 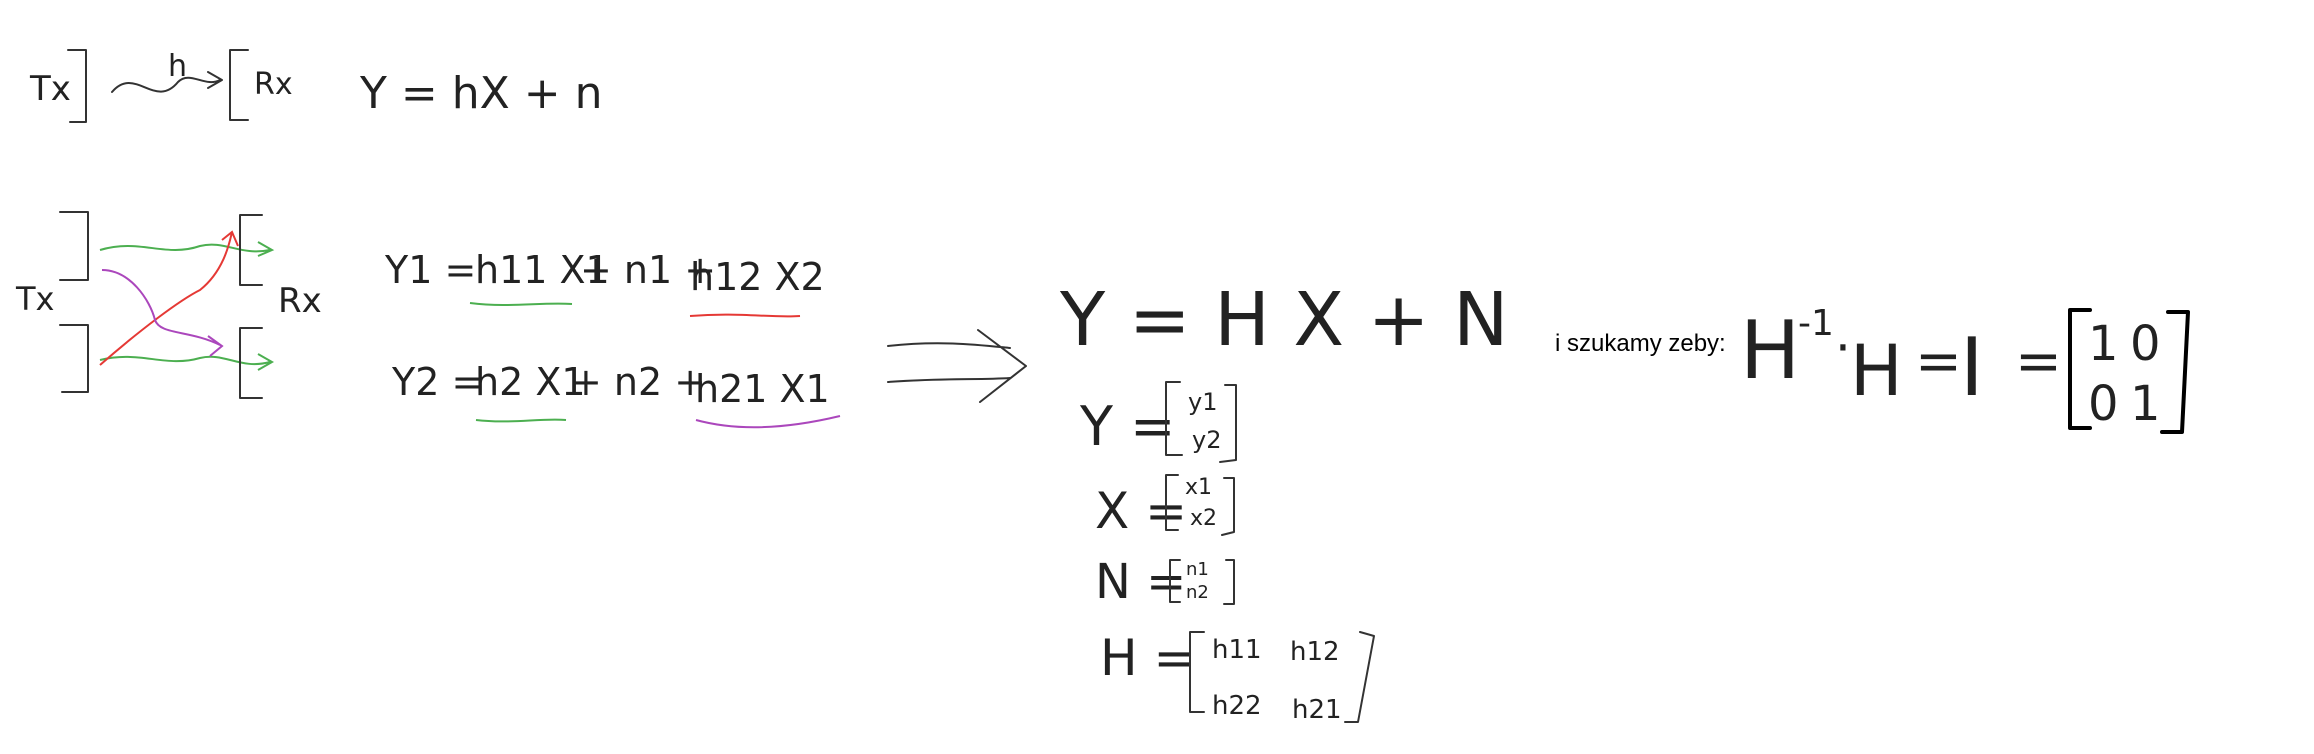 What do you see at coordinates (2103, 344) in the screenshot?
I see `identity-r1c1: 1` at bounding box center [2103, 344].